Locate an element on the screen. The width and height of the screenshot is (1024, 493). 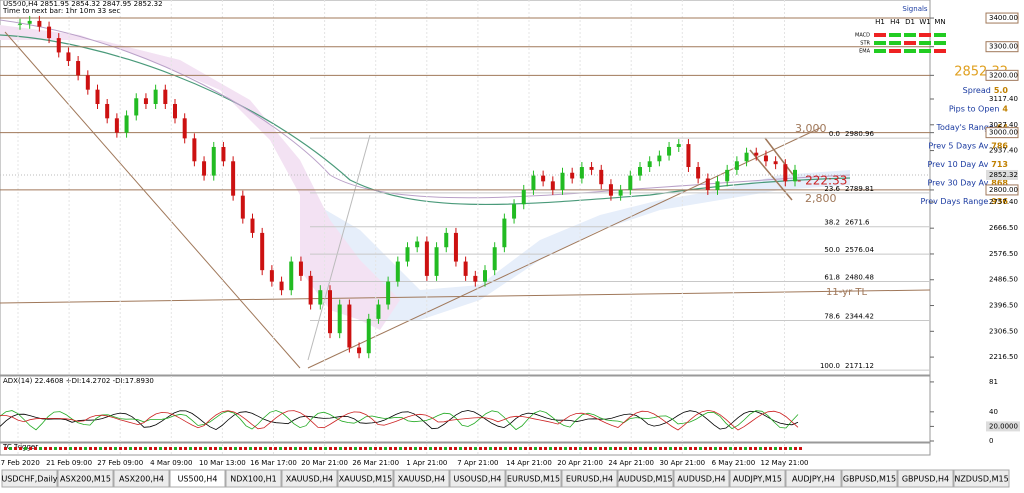
x-tick-label: 30 Apr 21:00 is located at coordinates (682, 463).